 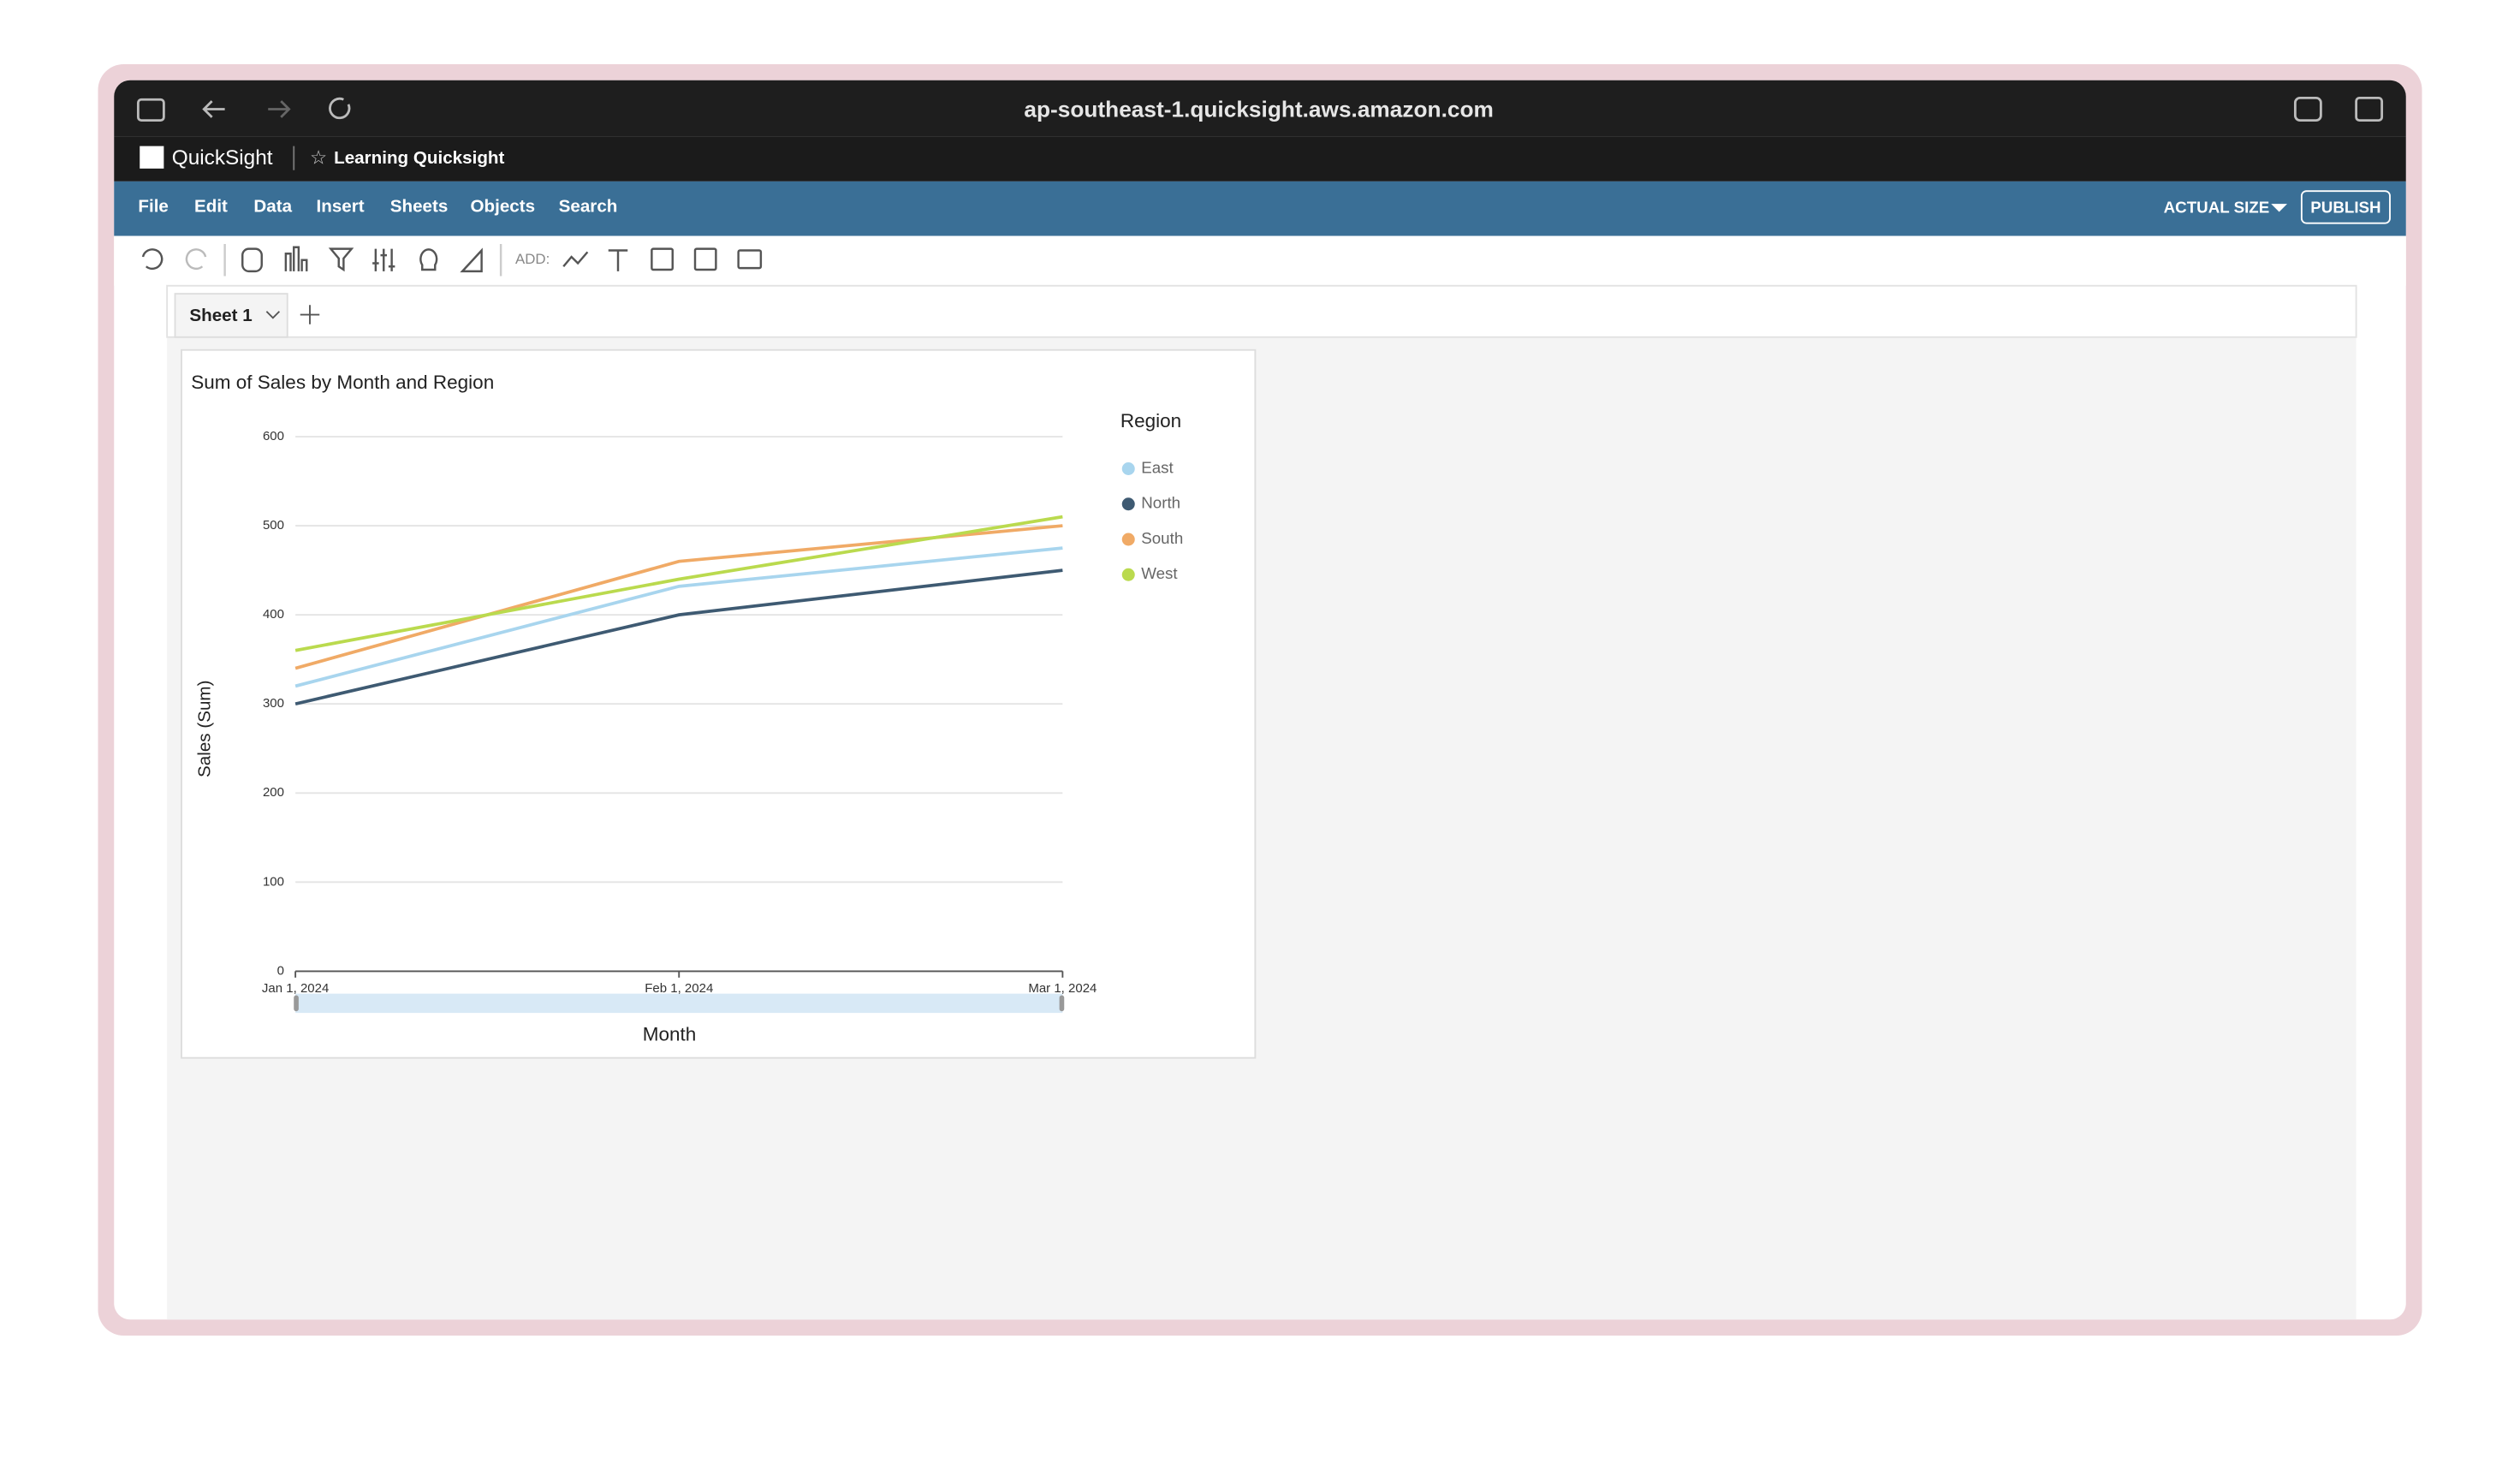 I want to click on legend-title: Region, so click(x=1150, y=420).